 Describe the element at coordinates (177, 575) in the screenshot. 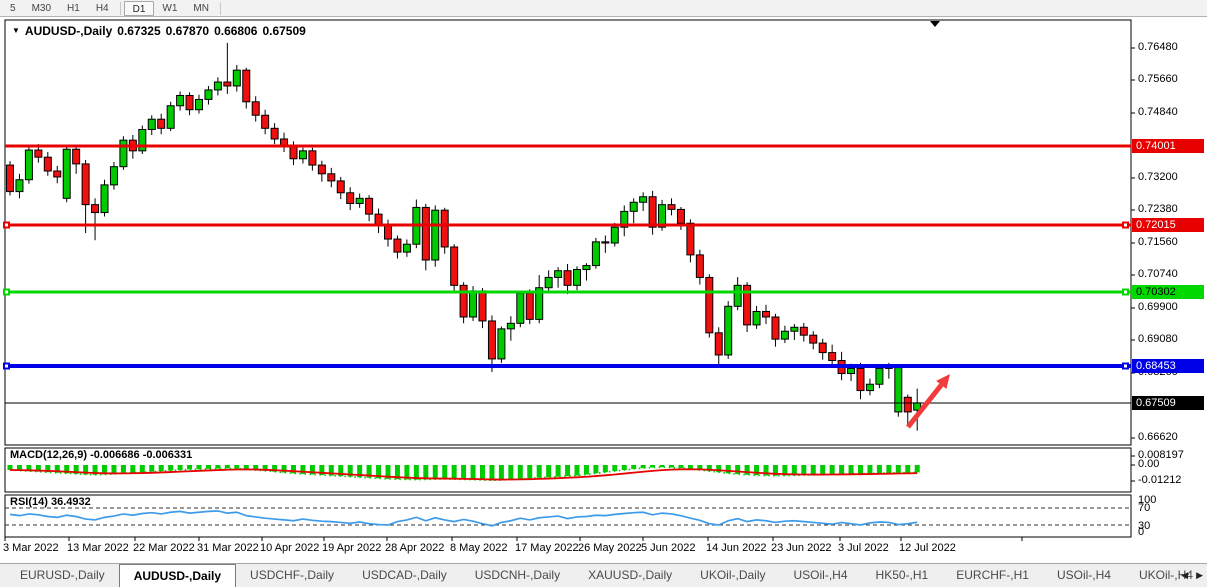

I see `tab-audusd-daily: AUDUSD-,Daily` at that location.